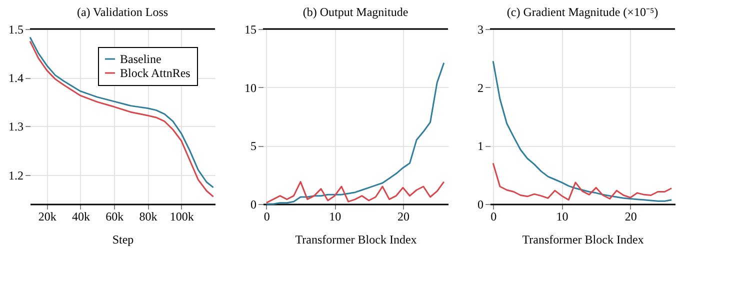 The image size is (736, 286). What do you see at coordinates (155, 73) in the screenshot?
I see `legend-label: Block AttnRes` at bounding box center [155, 73].